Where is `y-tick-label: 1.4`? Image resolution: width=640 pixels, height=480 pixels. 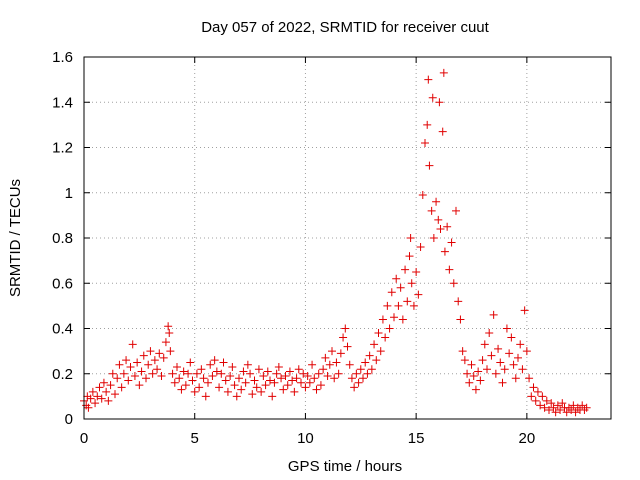
y-tick-label: 1.4 is located at coordinates (62, 102).